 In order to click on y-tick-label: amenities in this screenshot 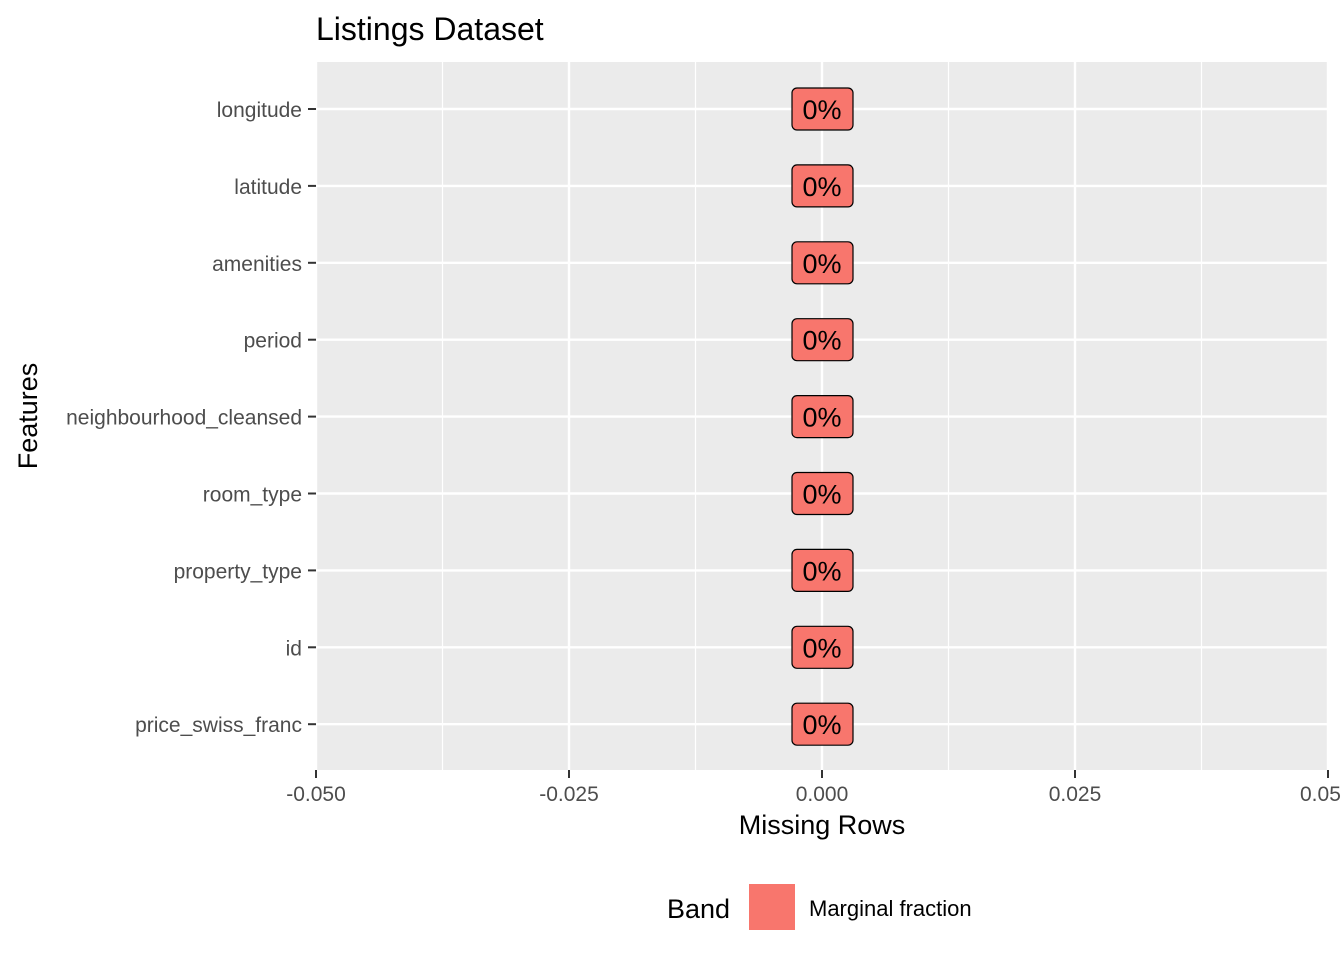, I will do `click(257, 264)`.